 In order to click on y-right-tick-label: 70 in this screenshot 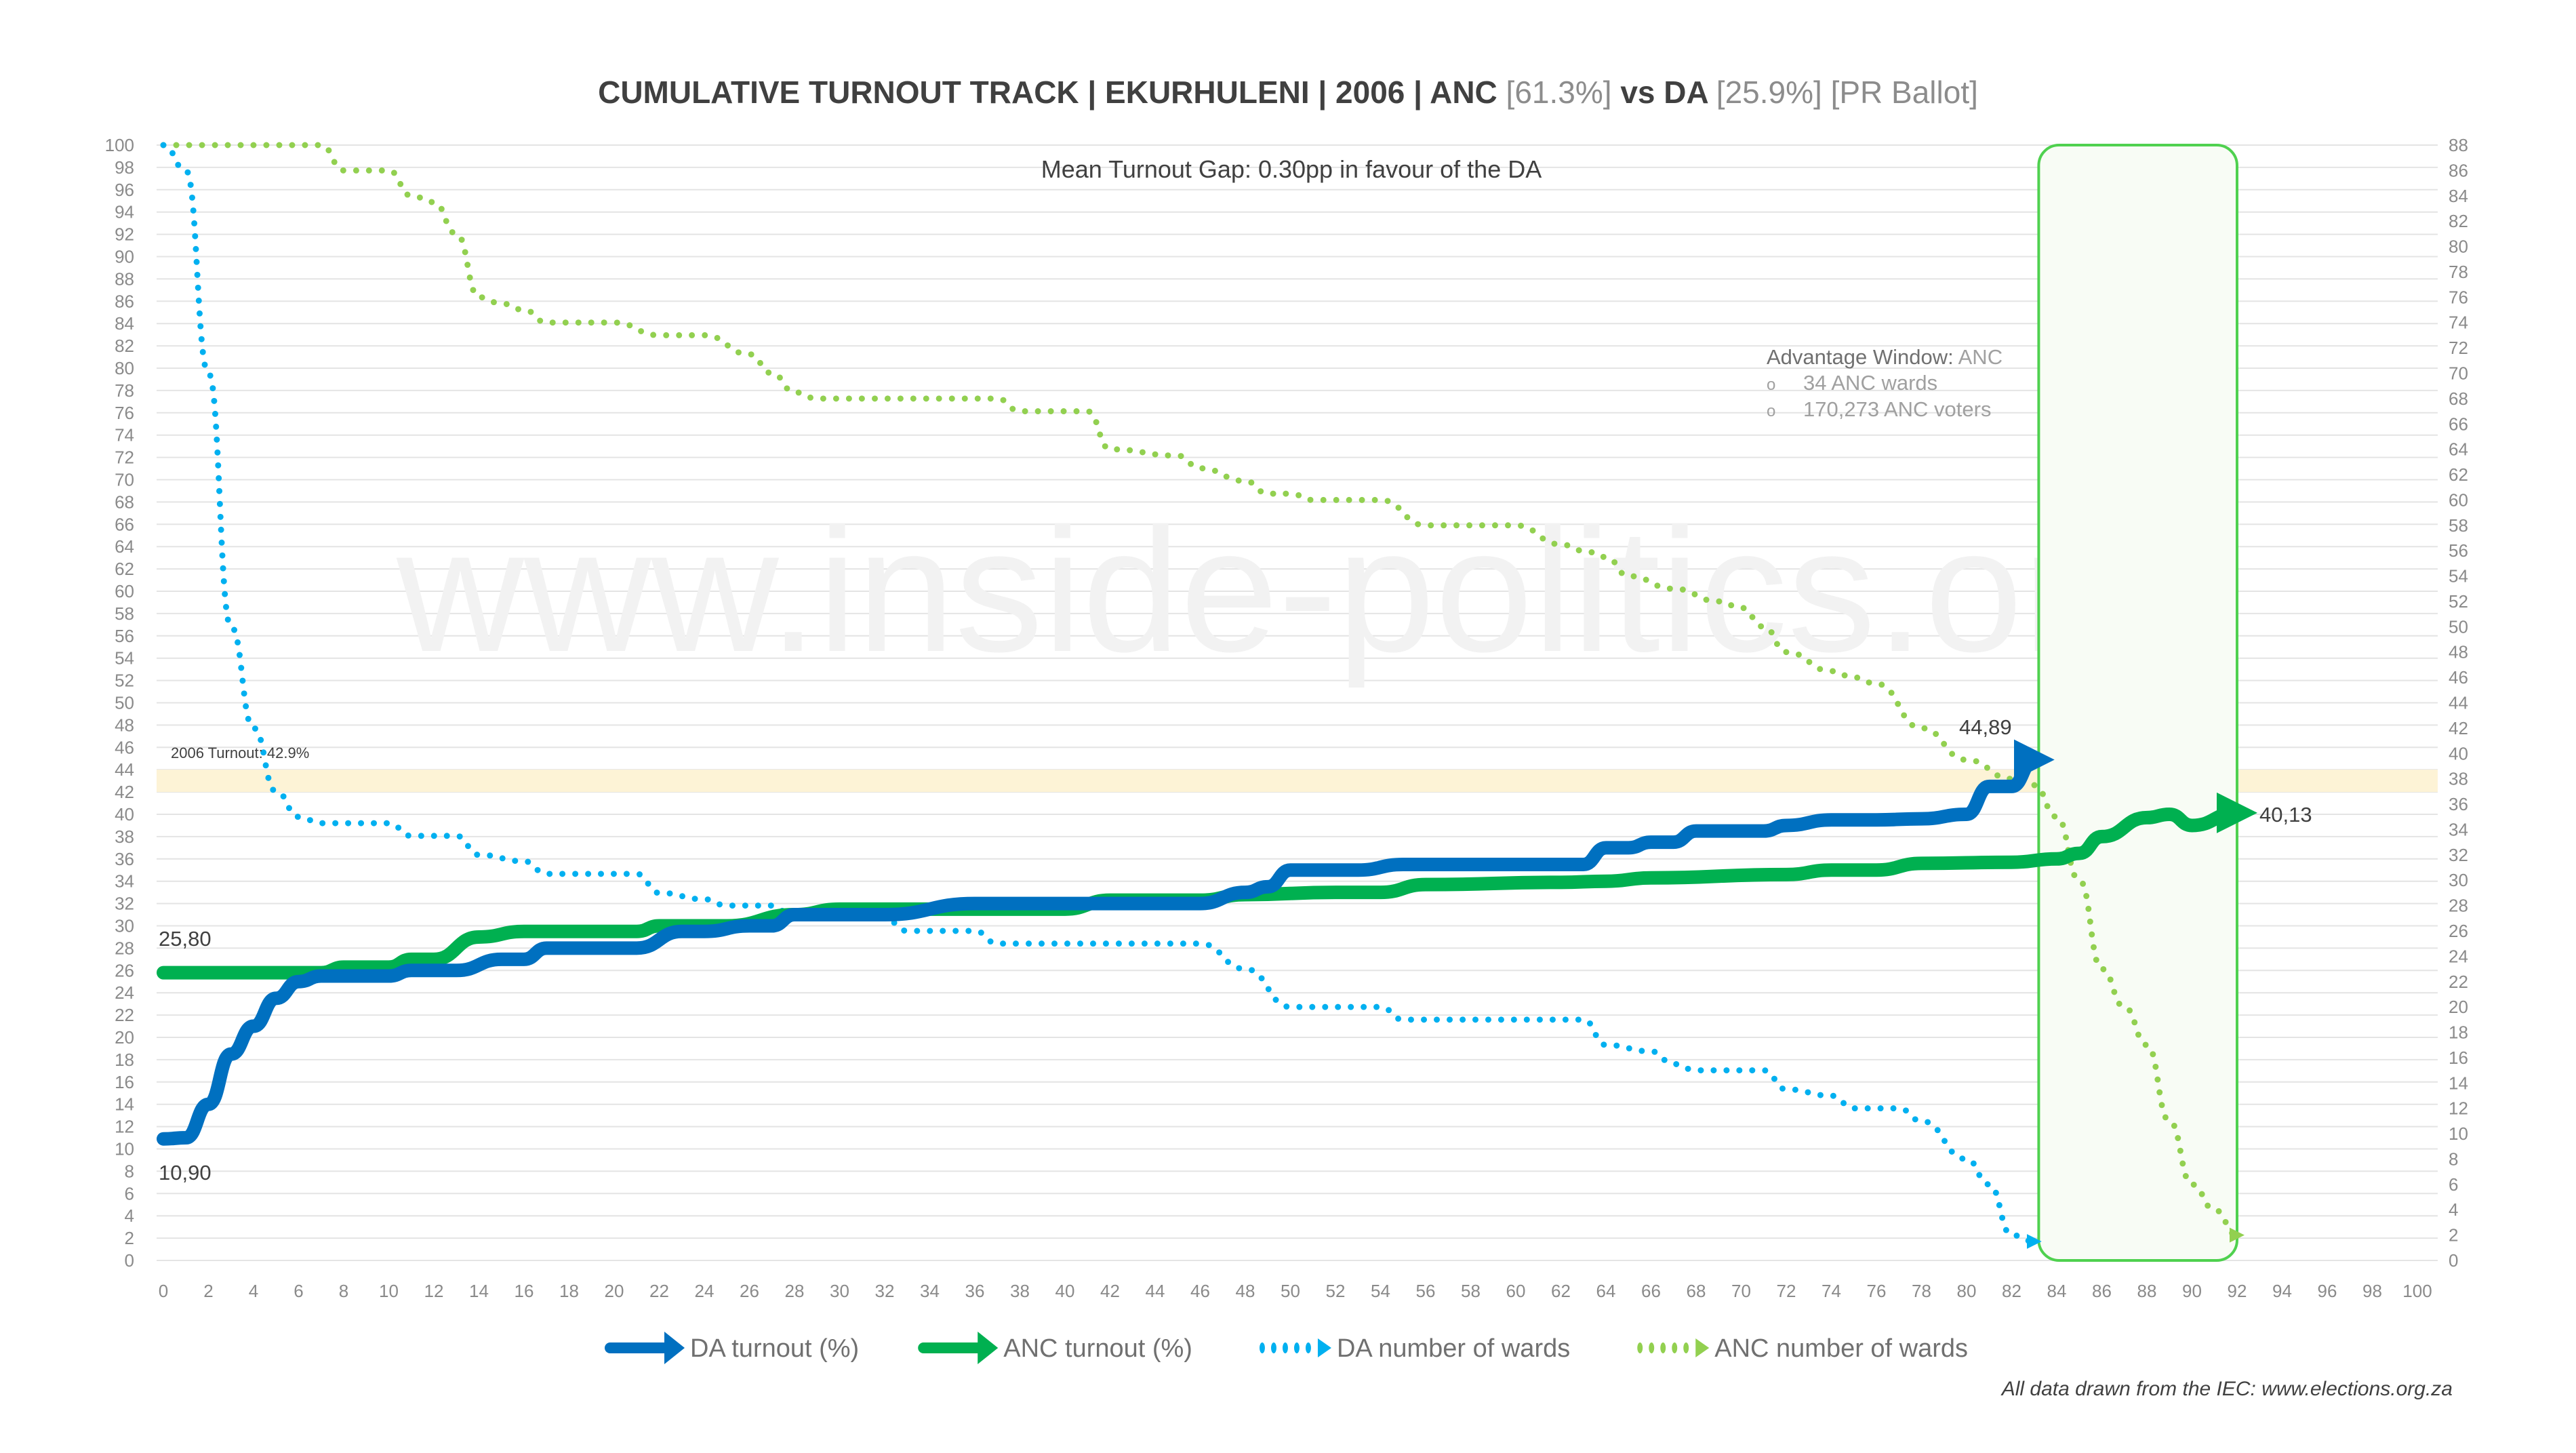, I will do `click(2458, 373)`.